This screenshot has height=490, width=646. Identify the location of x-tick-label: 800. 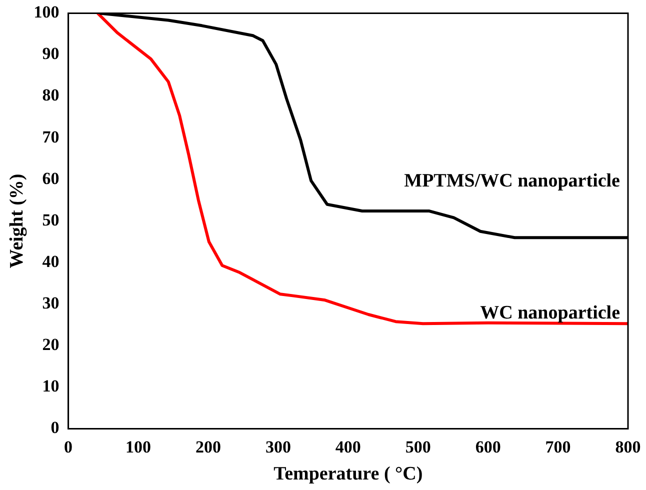
(628, 446).